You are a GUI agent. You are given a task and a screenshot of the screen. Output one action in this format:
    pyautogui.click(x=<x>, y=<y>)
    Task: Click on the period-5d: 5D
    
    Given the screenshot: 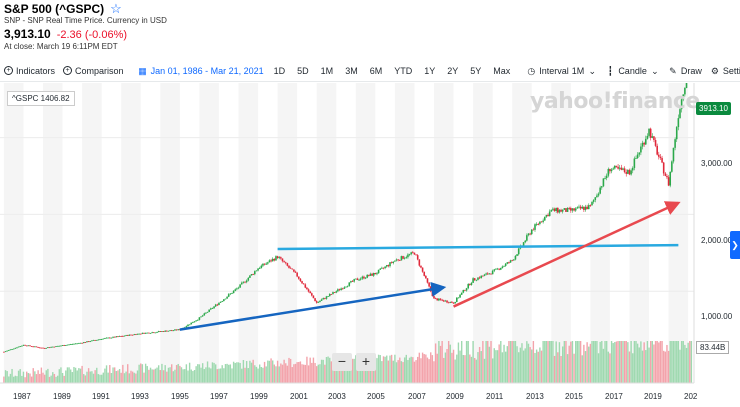 What is the action you would take?
    pyautogui.click(x=303, y=70)
    